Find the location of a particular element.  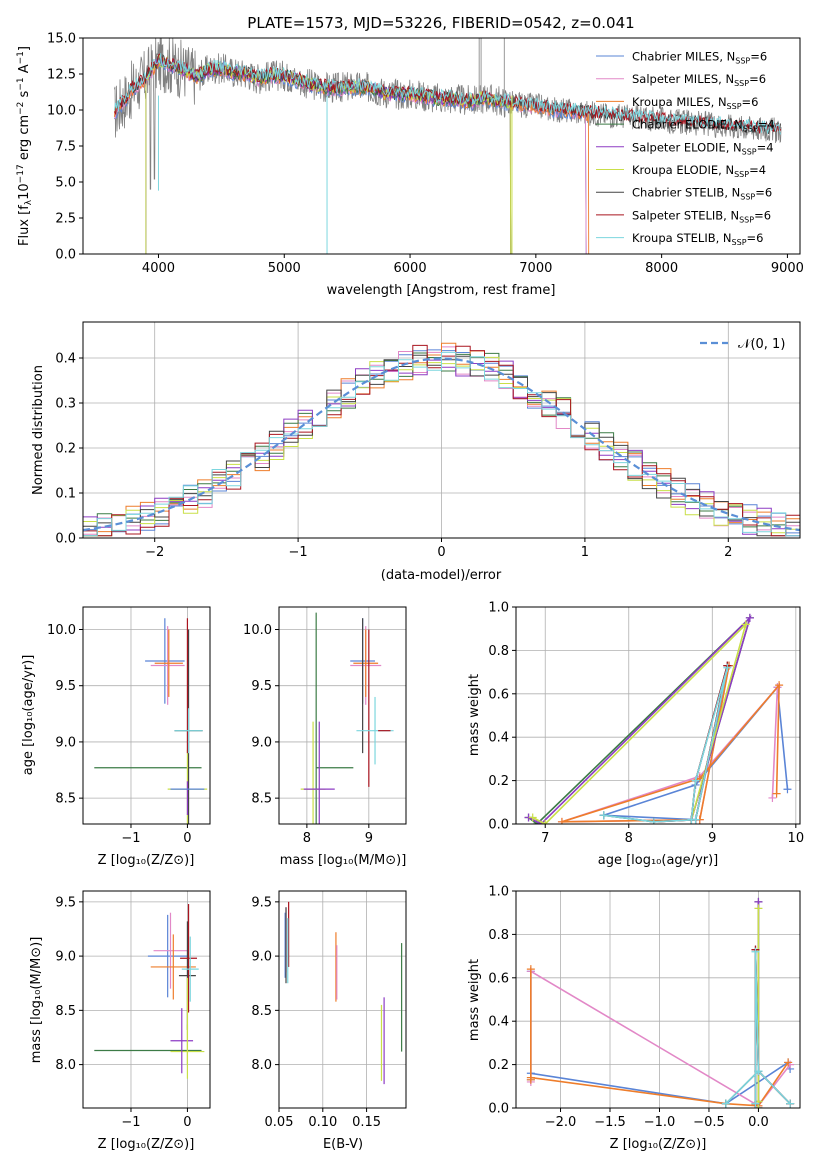

legend-label: 𝒩(0, 1) is located at coordinates (761, 344).